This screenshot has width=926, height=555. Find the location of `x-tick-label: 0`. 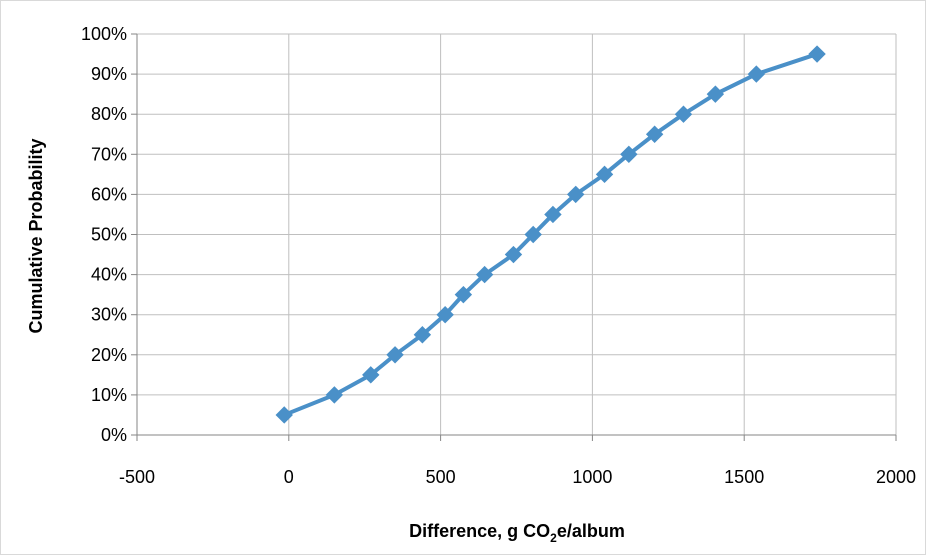

x-tick-label: 0 is located at coordinates (289, 477).